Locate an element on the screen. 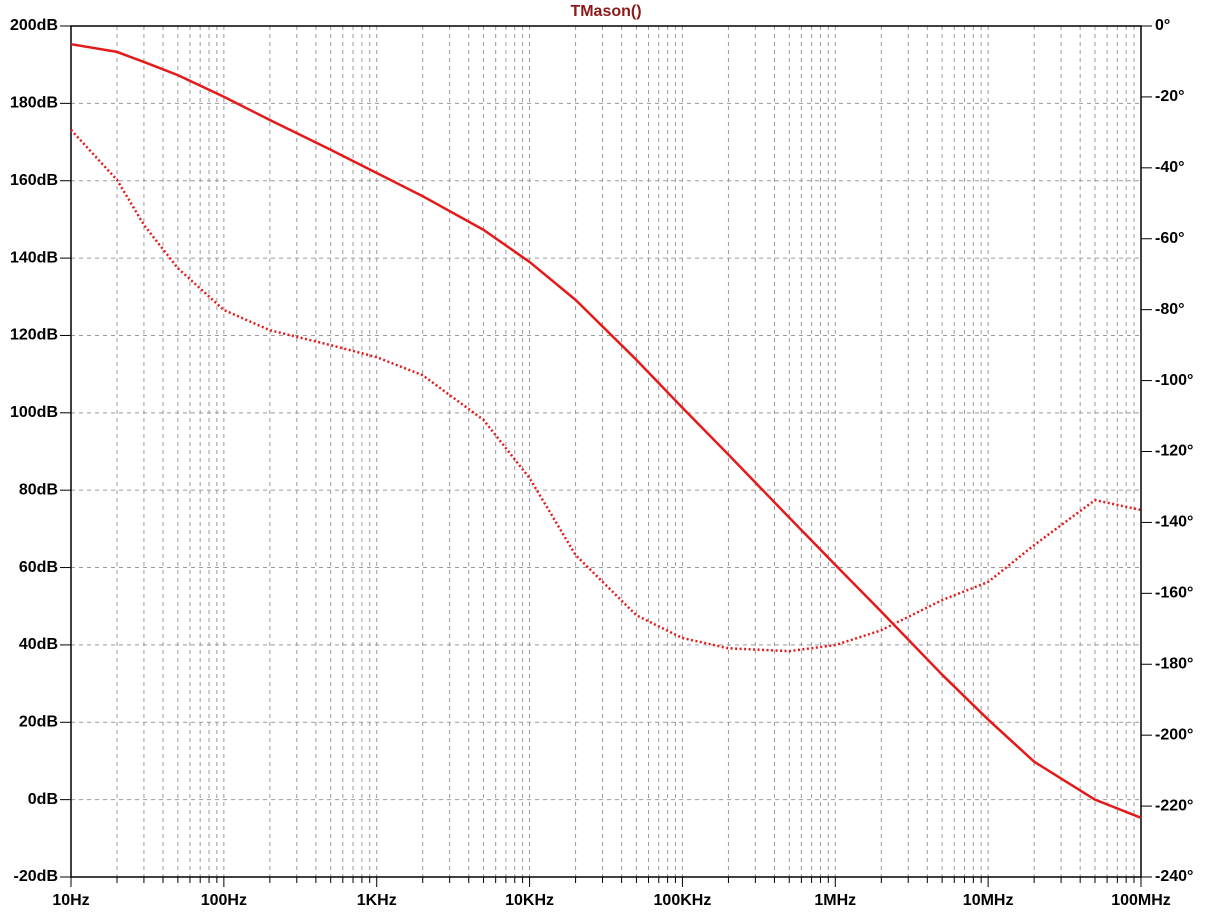  y2-tick-label: -180° is located at coordinates (1174, 663).